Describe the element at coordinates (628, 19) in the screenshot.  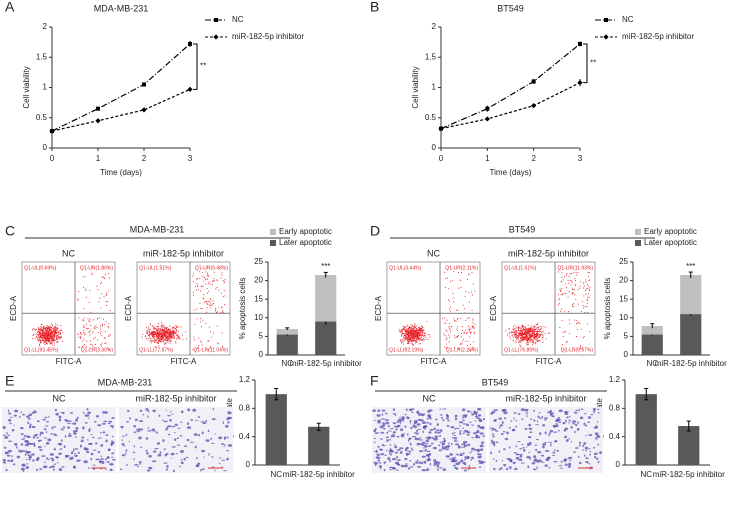
I see `legend-label: NC` at that location.